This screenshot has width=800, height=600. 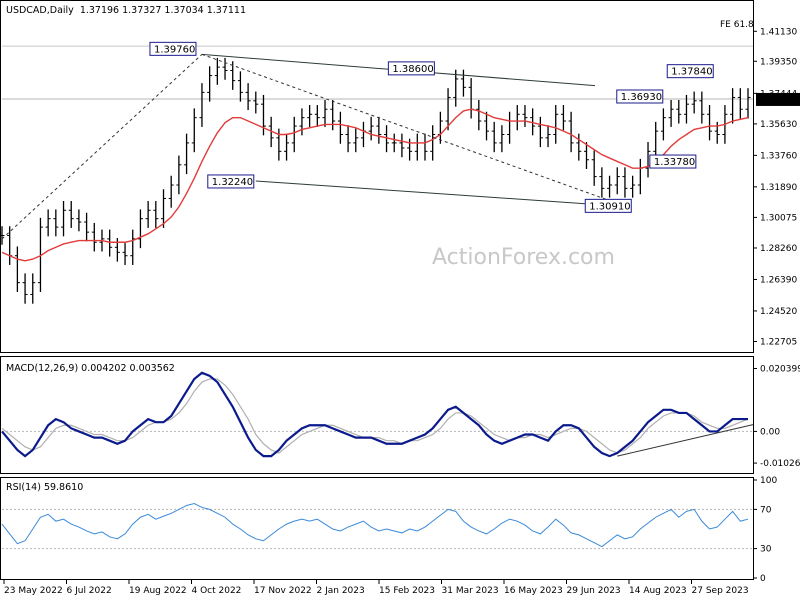 I want to click on x-tick-label: 2 Jan 2023, so click(x=341, y=591).